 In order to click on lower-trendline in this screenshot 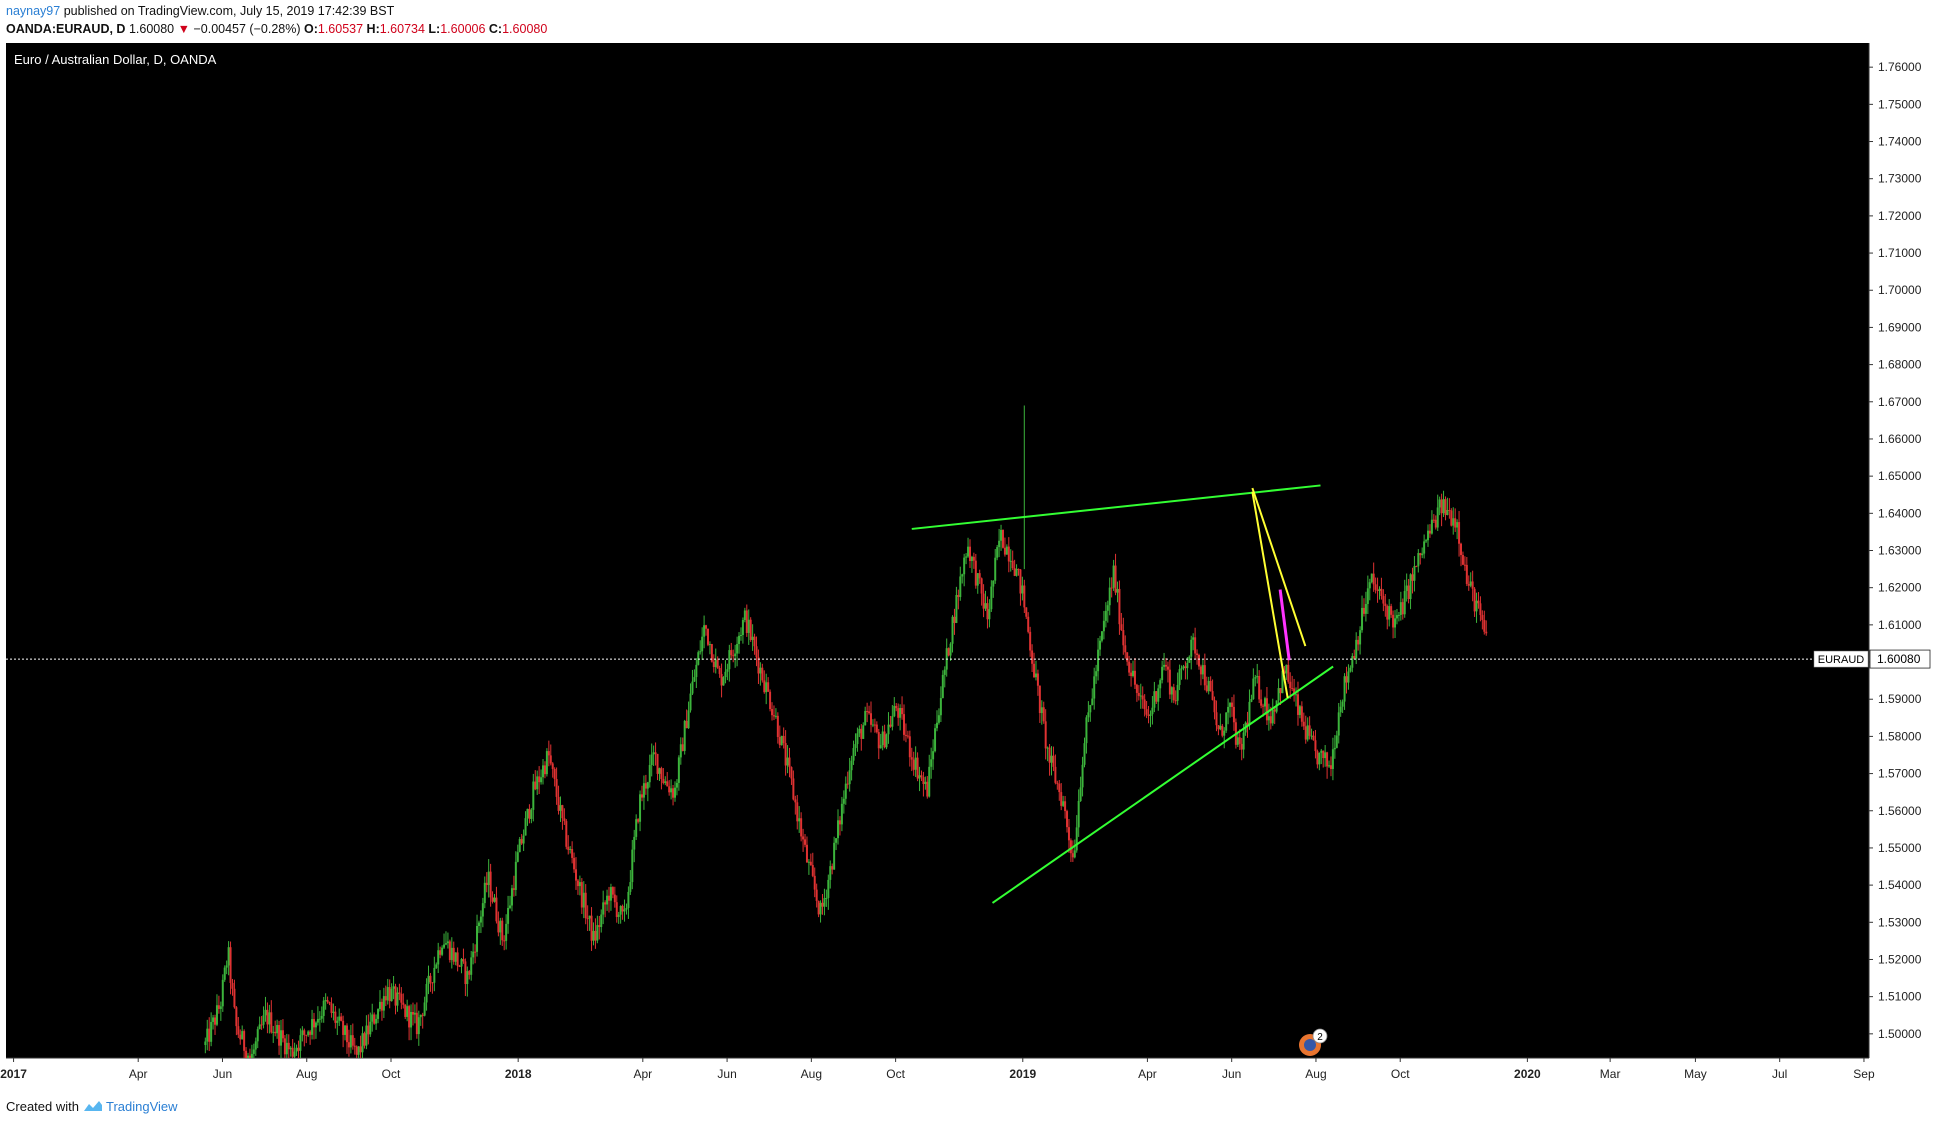, I will do `click(1162, 784)`.